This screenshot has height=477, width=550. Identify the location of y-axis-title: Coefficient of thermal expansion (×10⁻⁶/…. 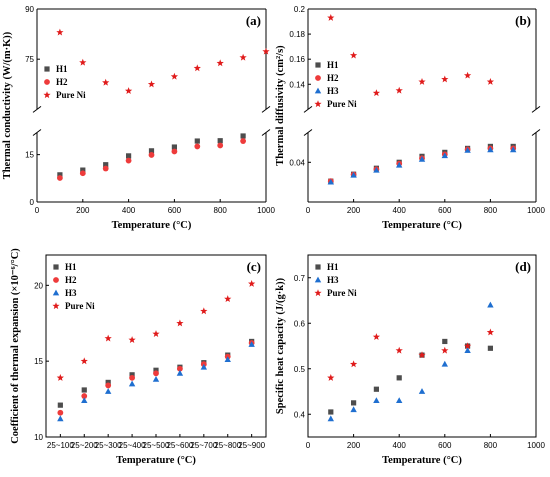
(15, 346).